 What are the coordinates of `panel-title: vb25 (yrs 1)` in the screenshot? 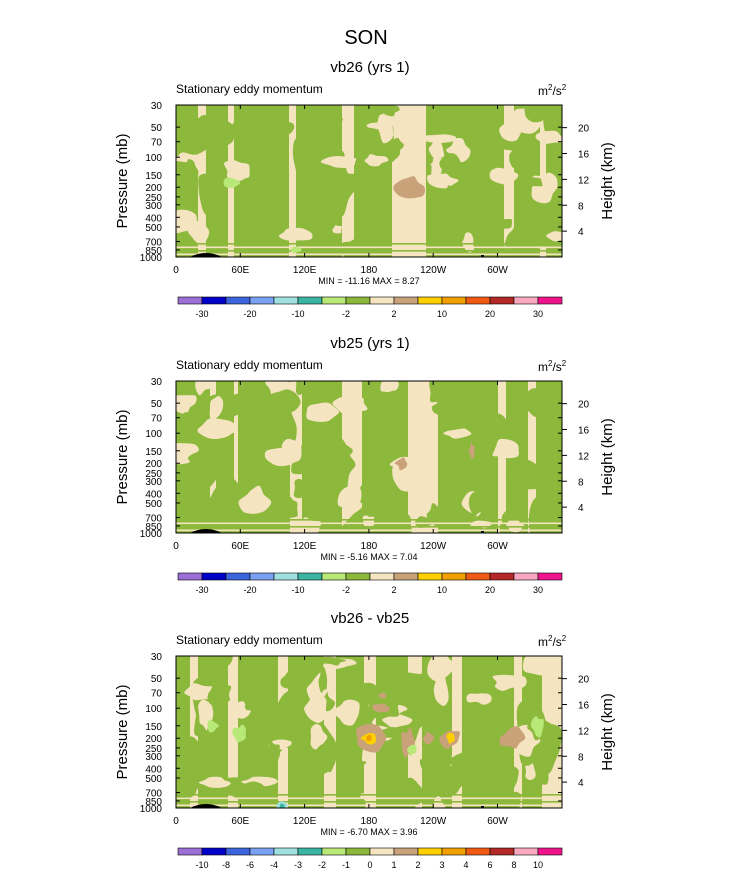 It's located at (369, 343).